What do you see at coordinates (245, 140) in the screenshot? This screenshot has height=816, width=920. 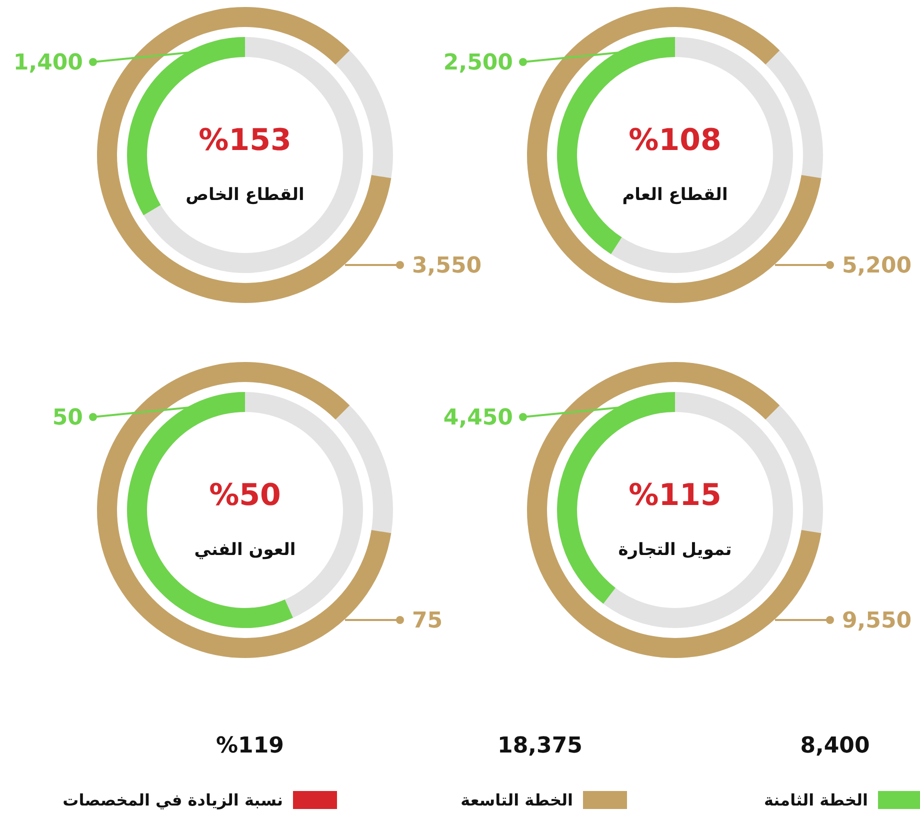 I see `text: %153` at bounding box center [245, 140].